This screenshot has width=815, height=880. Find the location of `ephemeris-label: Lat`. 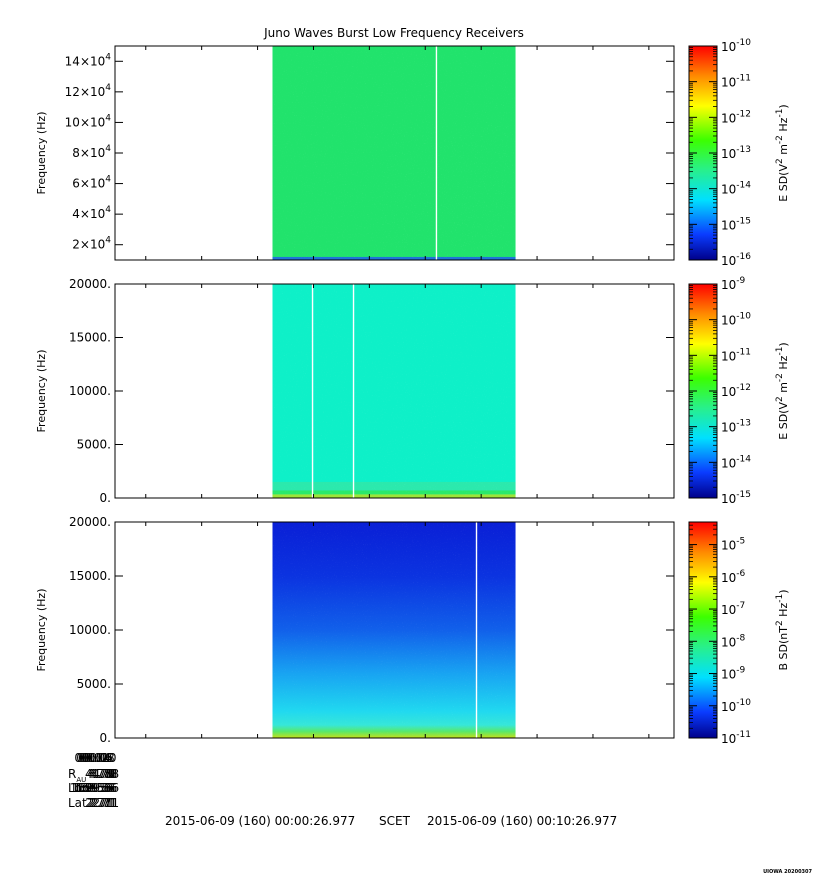

ephemeris-label: Lat is located at coordinates (77, 803).